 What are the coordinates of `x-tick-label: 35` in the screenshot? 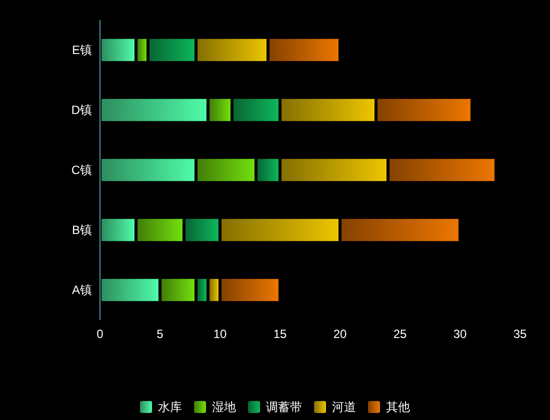 It's located at (520, 334).